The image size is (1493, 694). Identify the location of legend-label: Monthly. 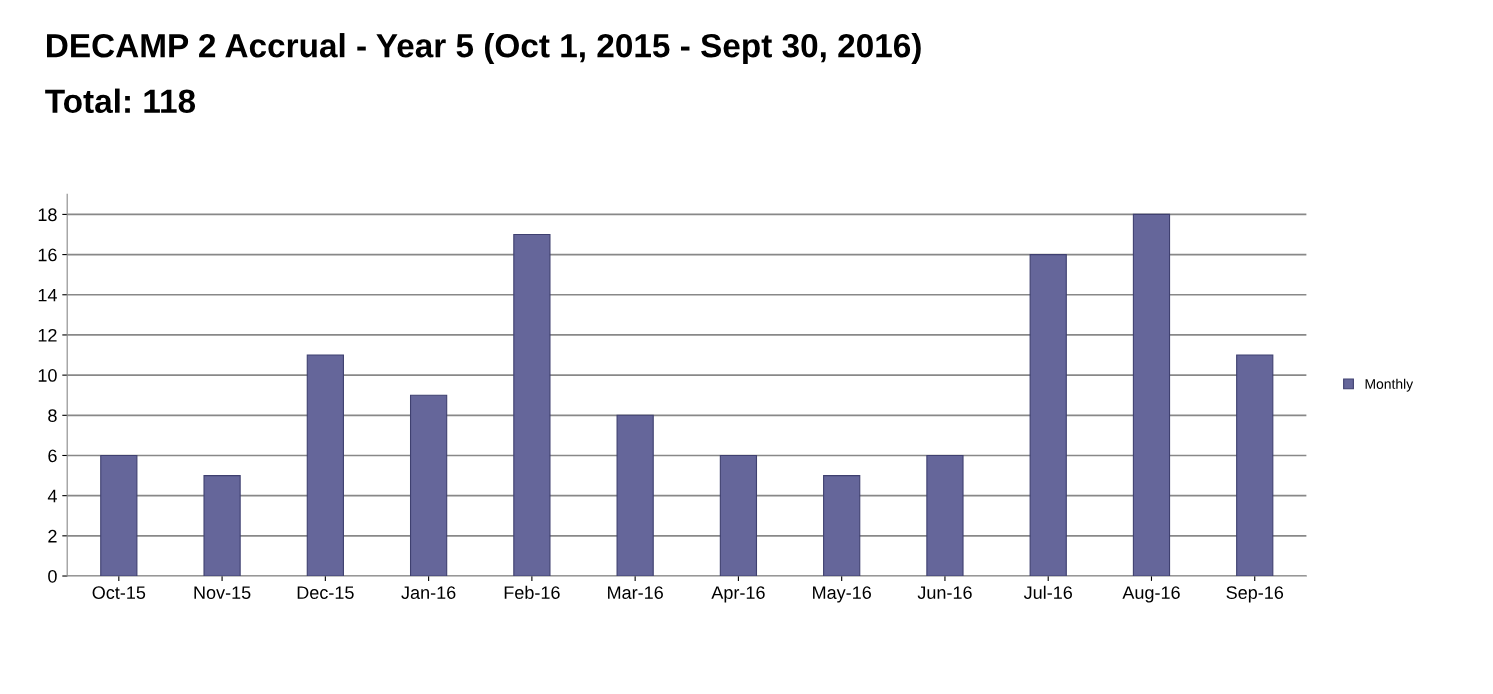
(1389, 385).